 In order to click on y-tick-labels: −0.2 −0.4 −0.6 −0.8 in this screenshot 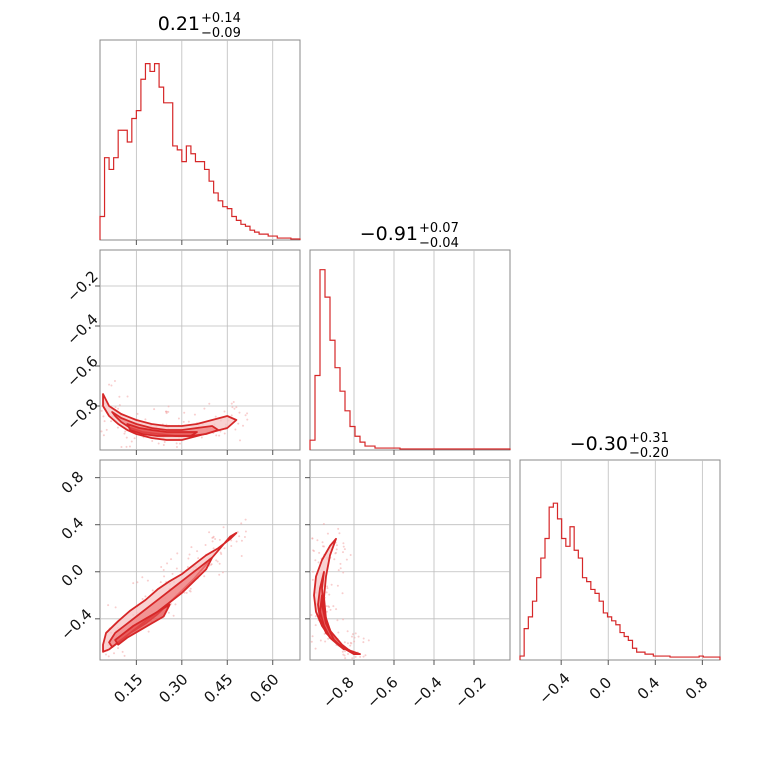, I will do `click(82, 350)`.